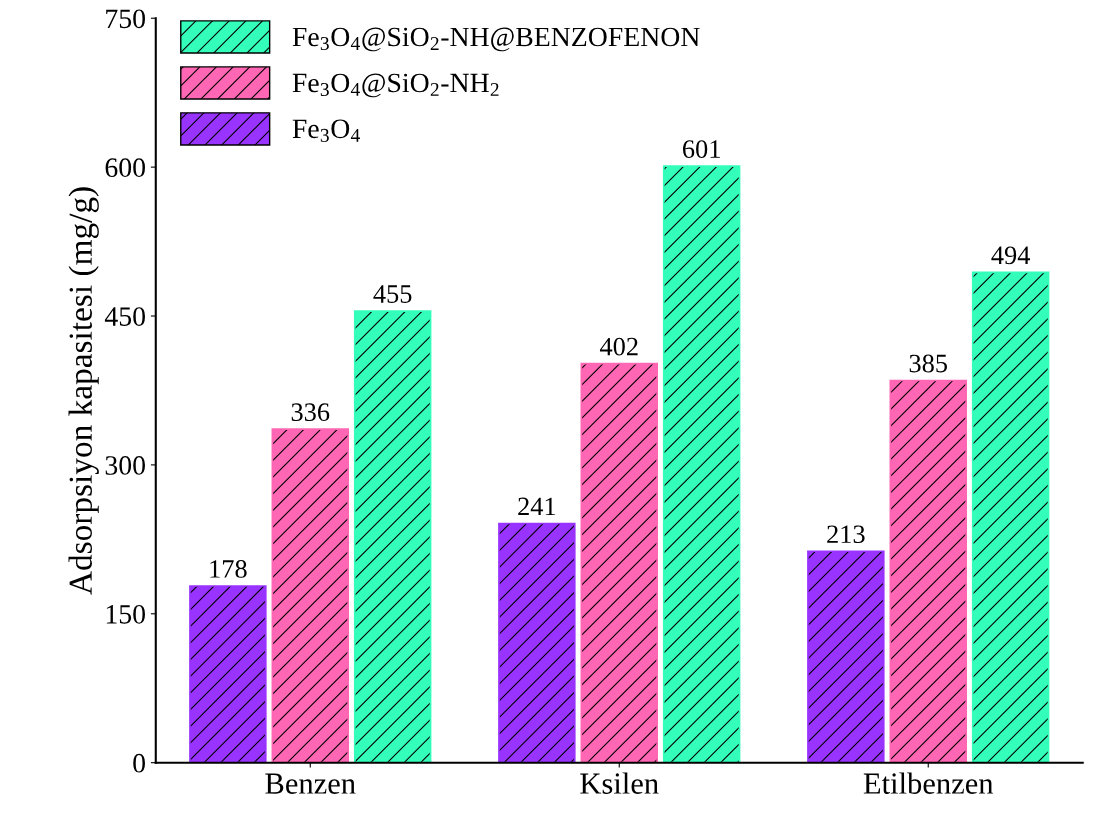 This screenshot has height=829, width=1097. What do you see at coordinates (326, 130) in the screenshot?
I see `legend-label: Fe$_{3}$O$_{4}$` at bounding box center [326, 130].